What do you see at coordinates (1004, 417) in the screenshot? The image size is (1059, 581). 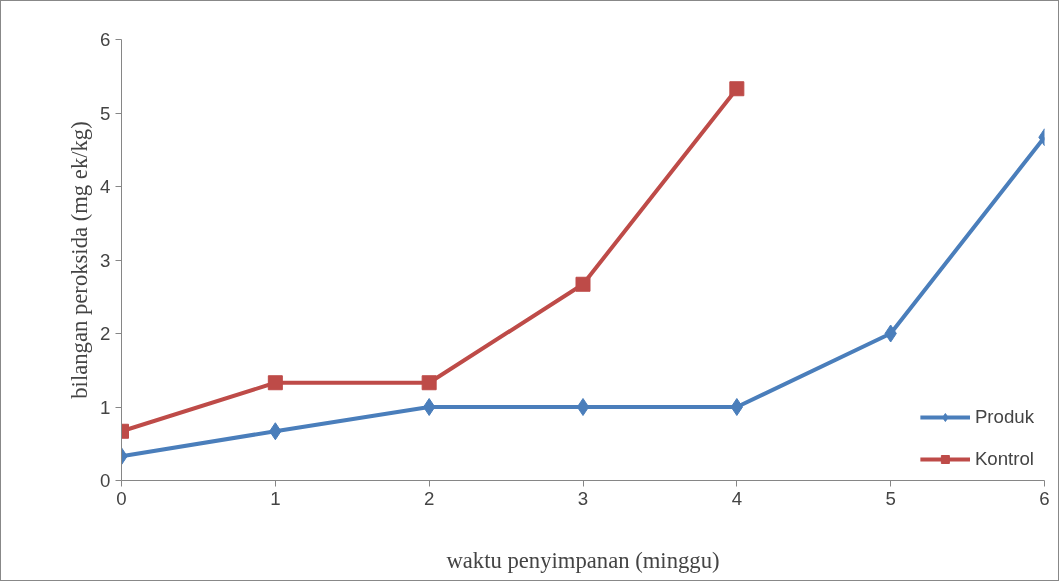 I see `legend-label: Produk` at bounding box center [1004, 417].